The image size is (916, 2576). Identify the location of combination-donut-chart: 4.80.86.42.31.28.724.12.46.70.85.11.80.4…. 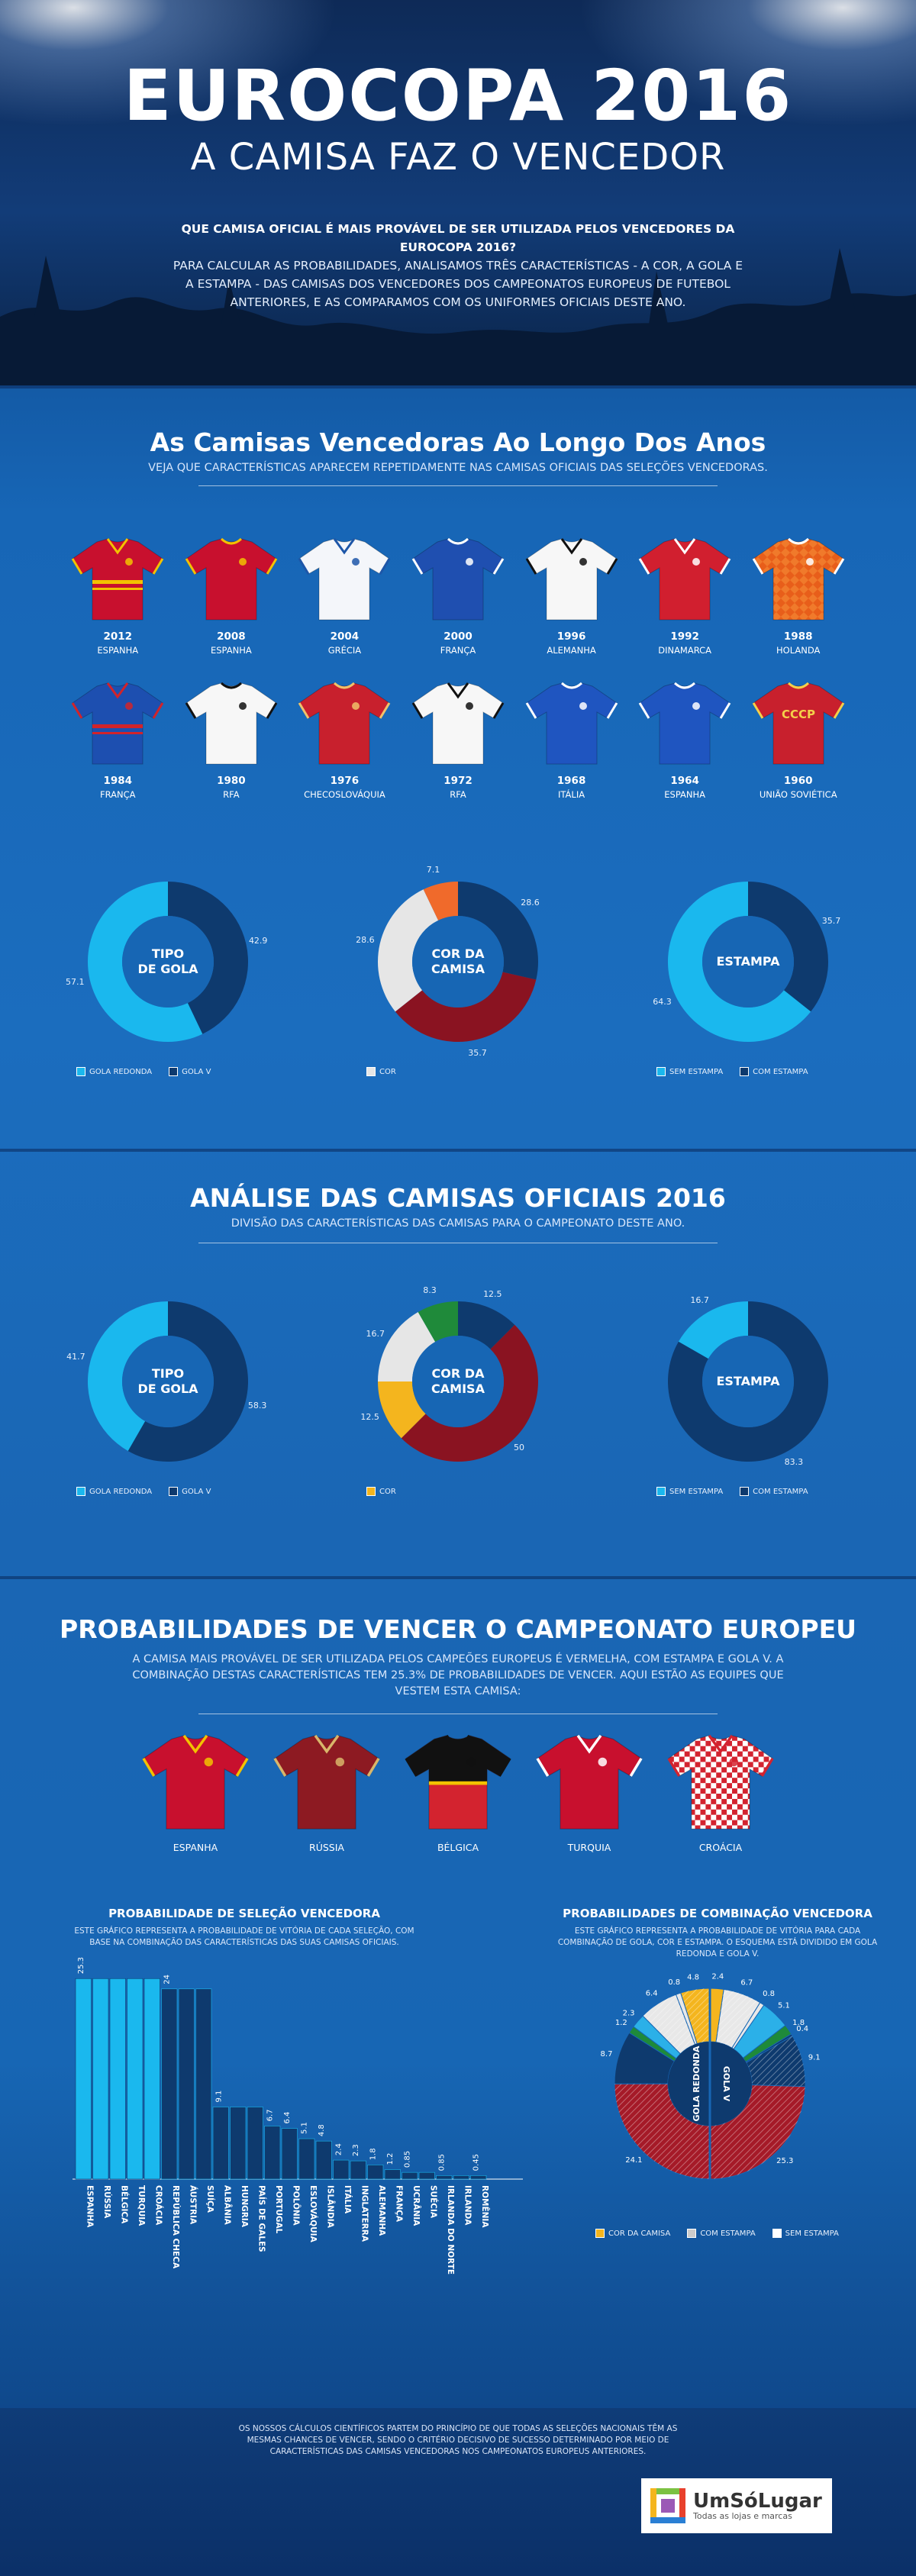
(711, 2076).